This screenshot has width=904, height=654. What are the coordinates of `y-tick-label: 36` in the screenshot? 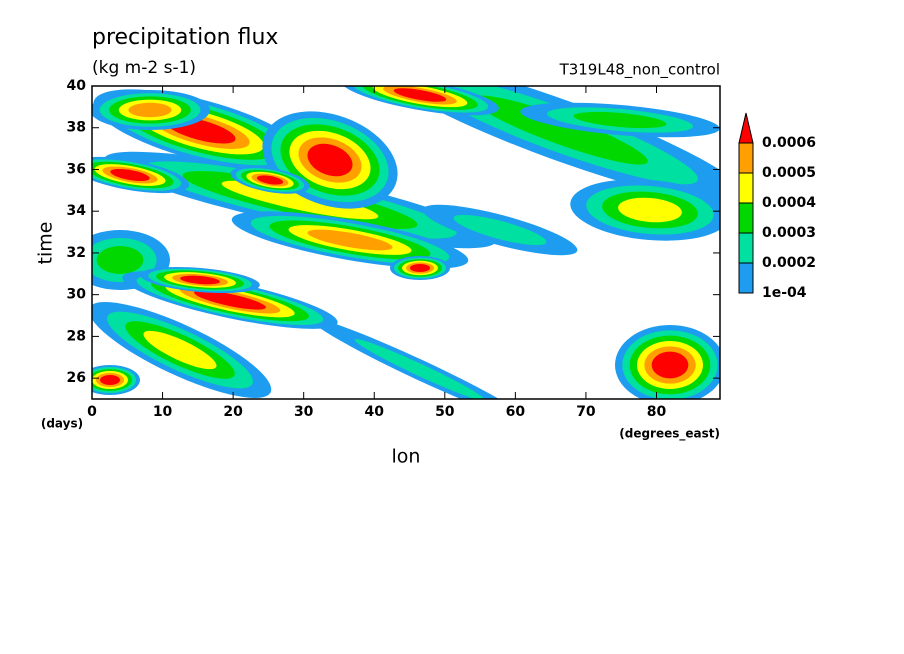 It's located at (76, 169).